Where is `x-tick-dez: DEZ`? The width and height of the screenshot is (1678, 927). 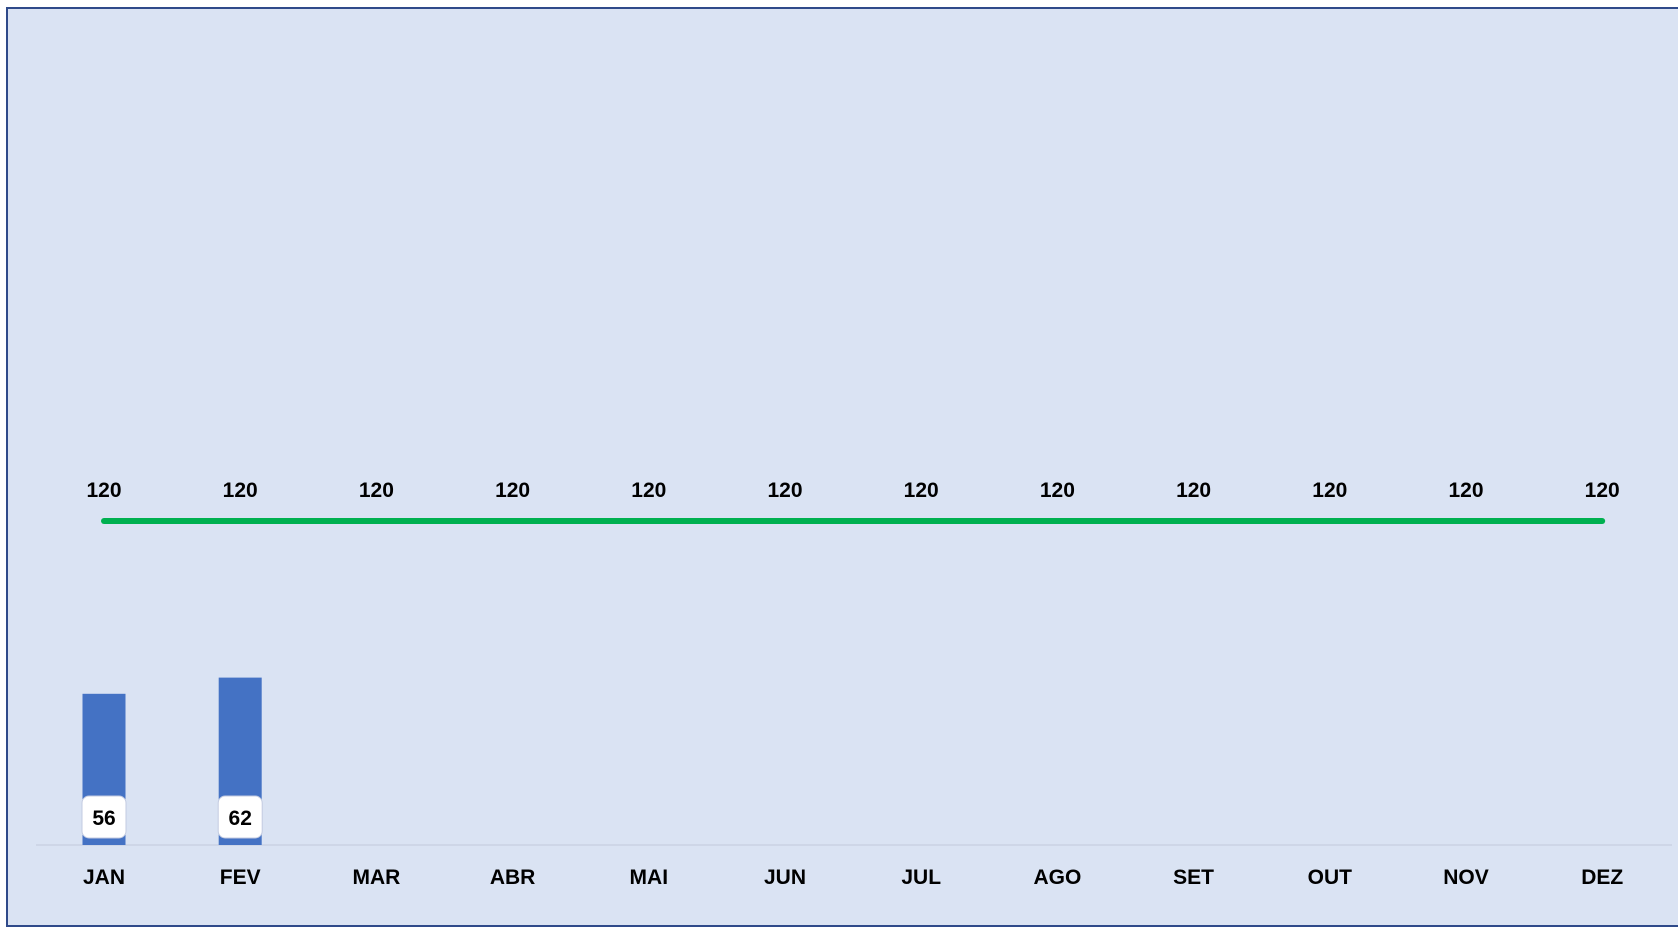 x-tick-dez: DEZ is located at coordinates (1602, 877).